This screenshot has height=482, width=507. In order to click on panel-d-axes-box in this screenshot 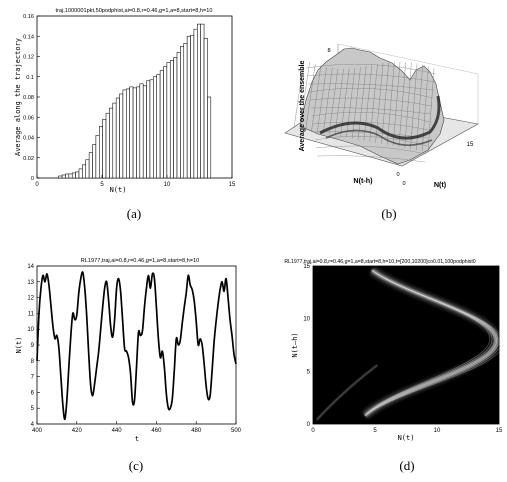, I will do `click(406, 345)`.